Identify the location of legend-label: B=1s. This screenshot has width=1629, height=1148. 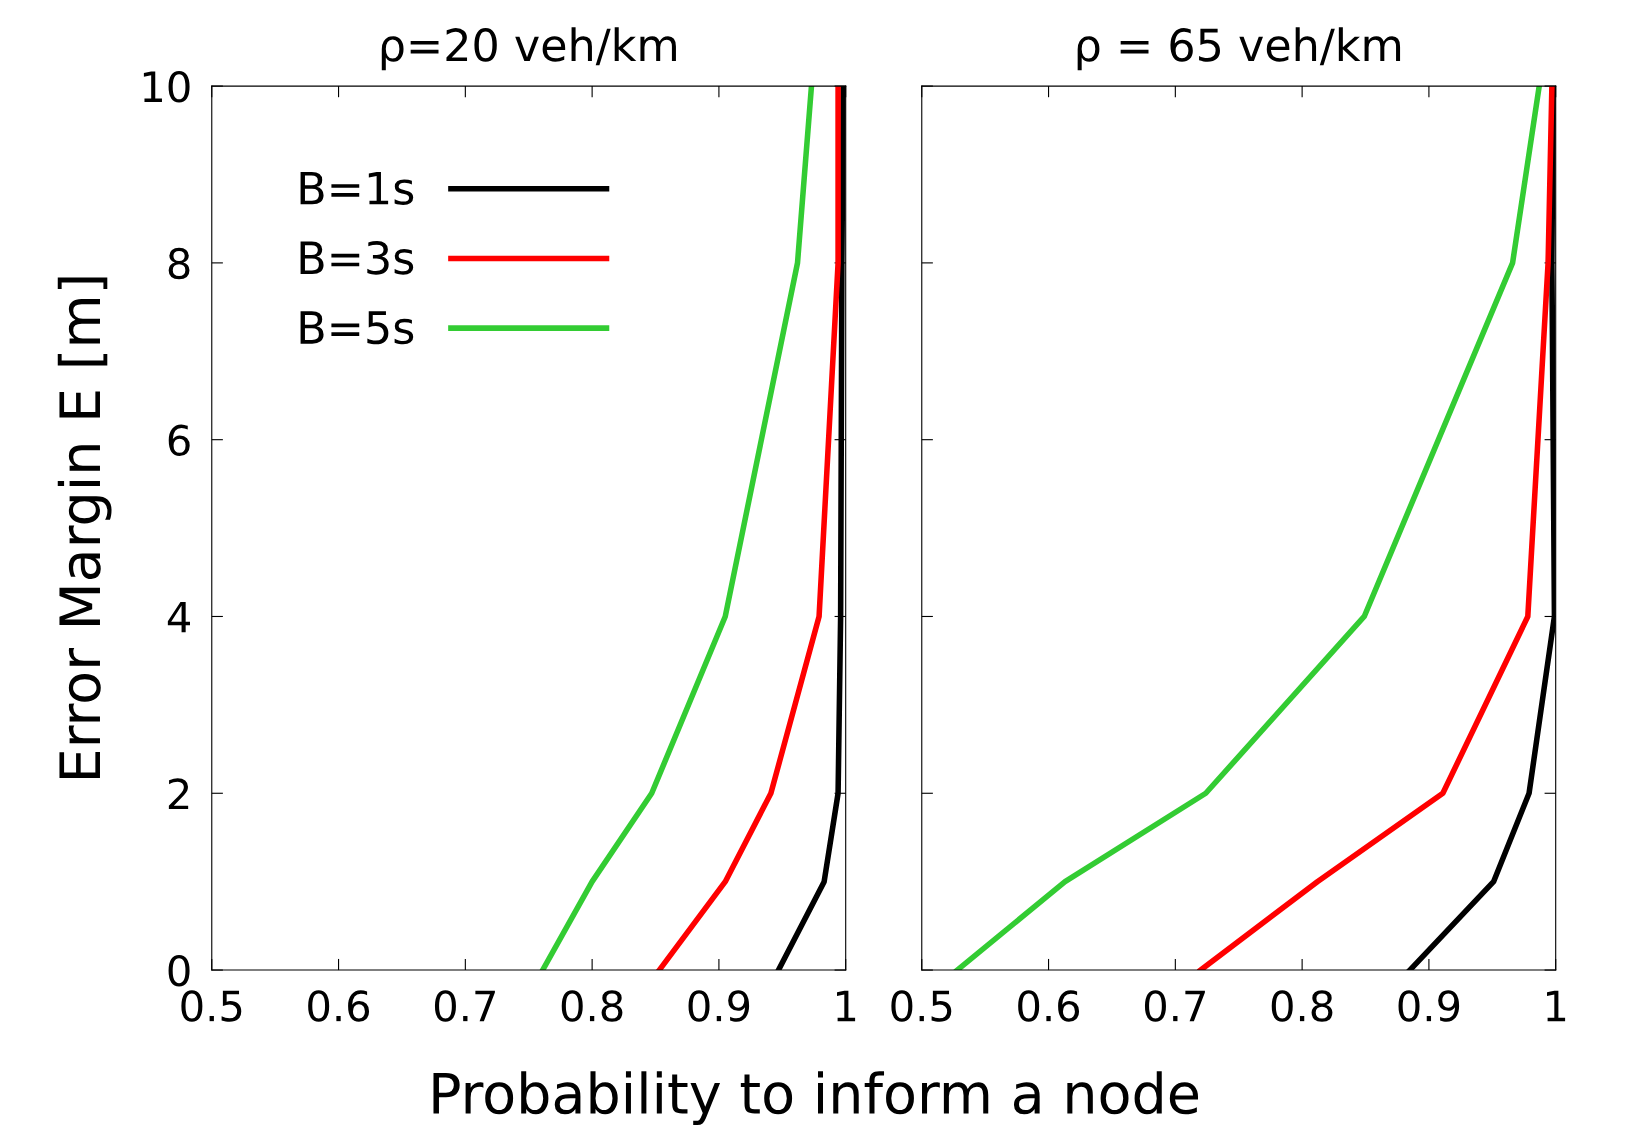
(357, 188).